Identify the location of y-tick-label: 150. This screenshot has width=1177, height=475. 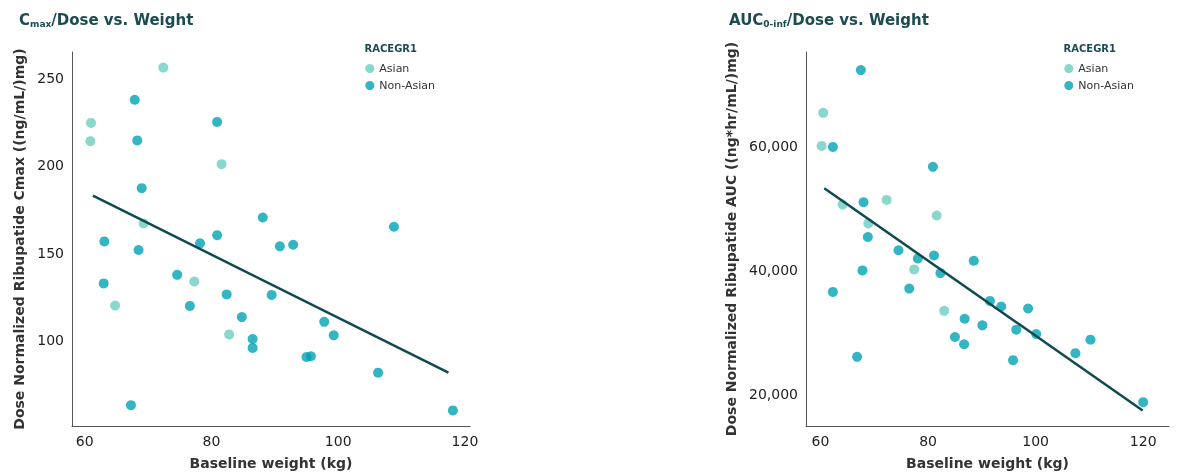
(50, 252).